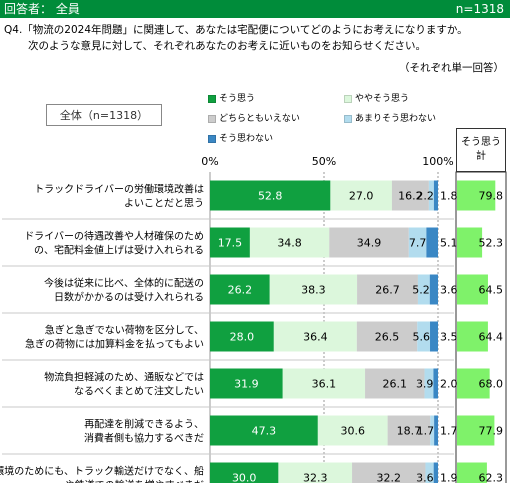 Image resolution: width=510 pixels, height=483 pixels. I want to click on data-label: 26.1, so click(395, 384).